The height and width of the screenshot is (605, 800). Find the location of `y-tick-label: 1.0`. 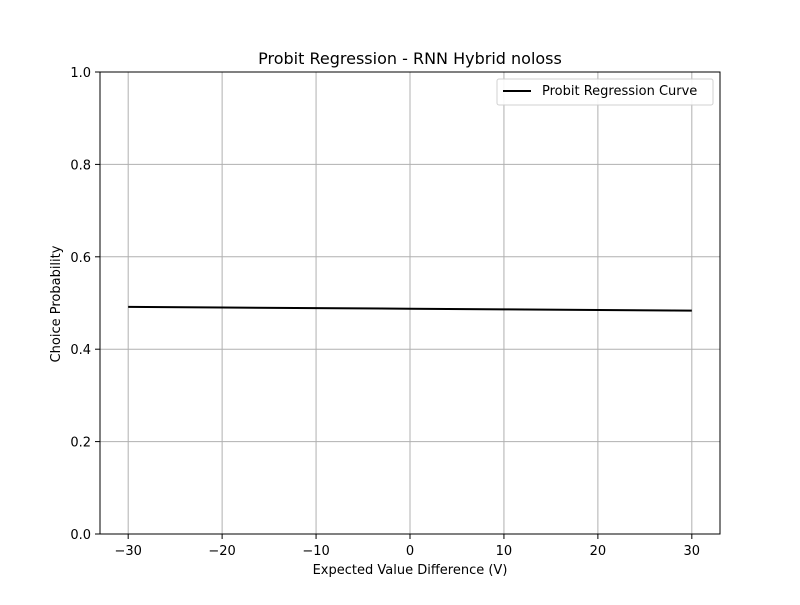

y-tick-label: 1.0 is located at coordinates (80, 73).